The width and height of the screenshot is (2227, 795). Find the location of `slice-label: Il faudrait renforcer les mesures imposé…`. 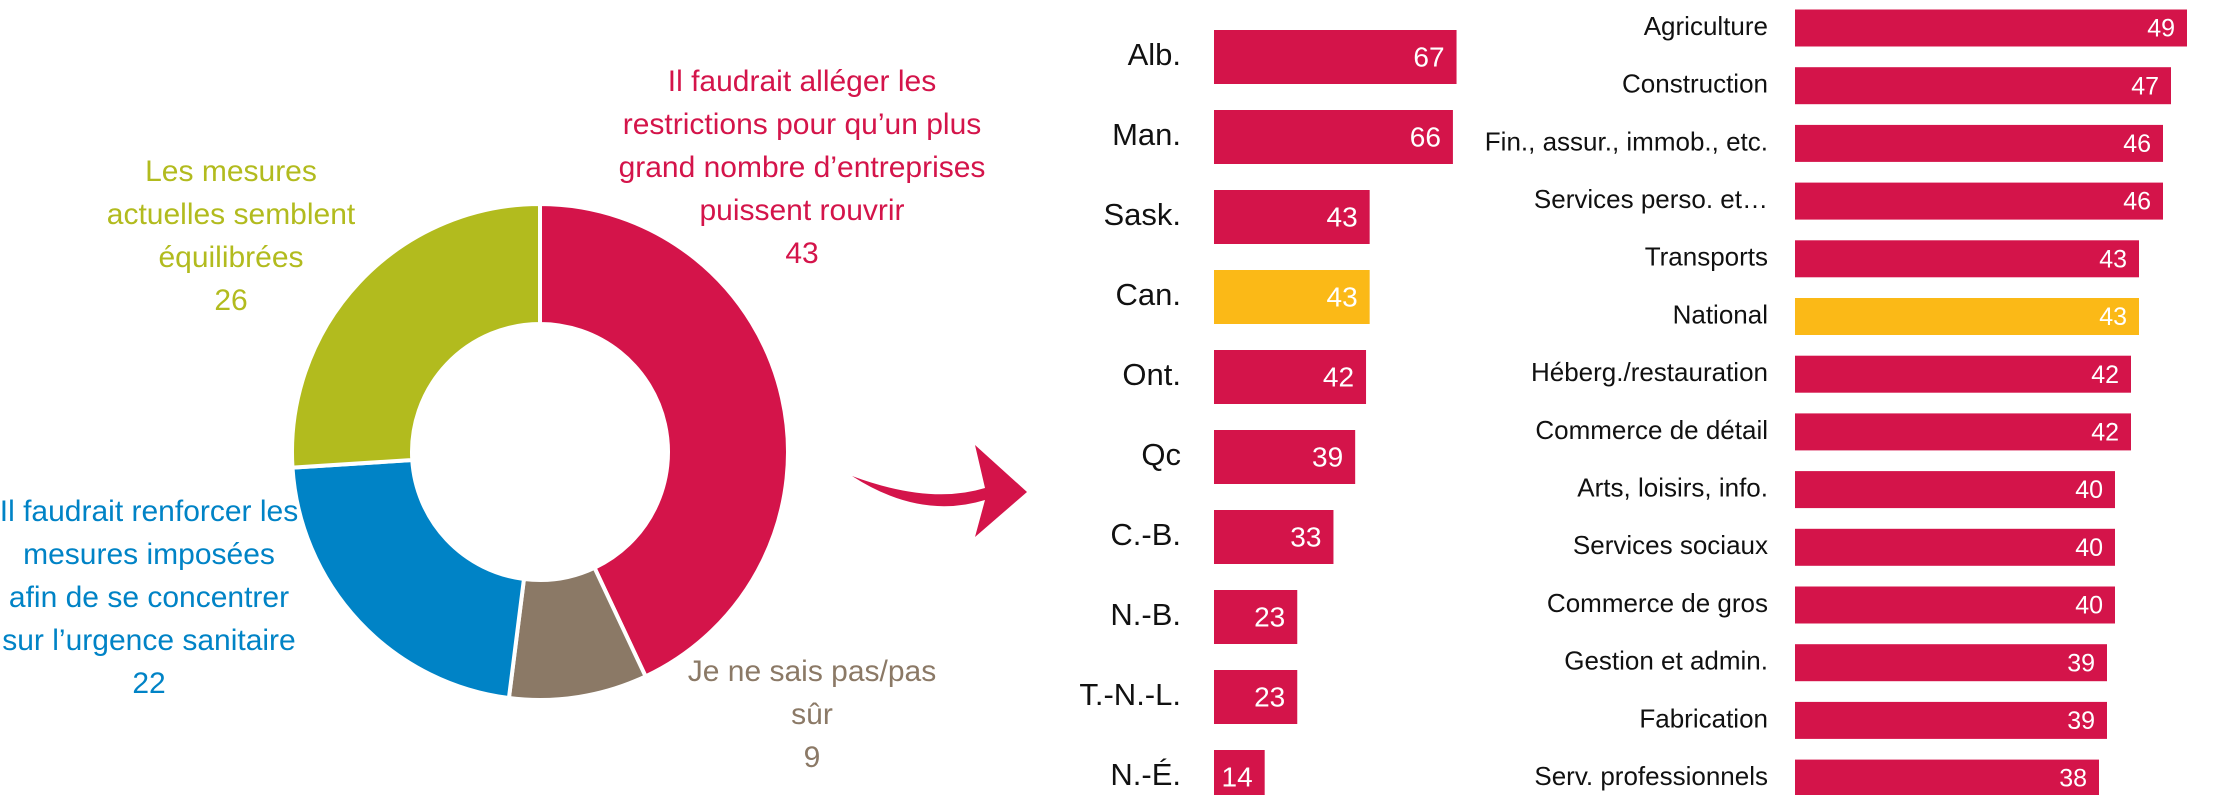

slice-label: Il faudrait renforcer les mesures imposé… is located at coordinates (149, 597).